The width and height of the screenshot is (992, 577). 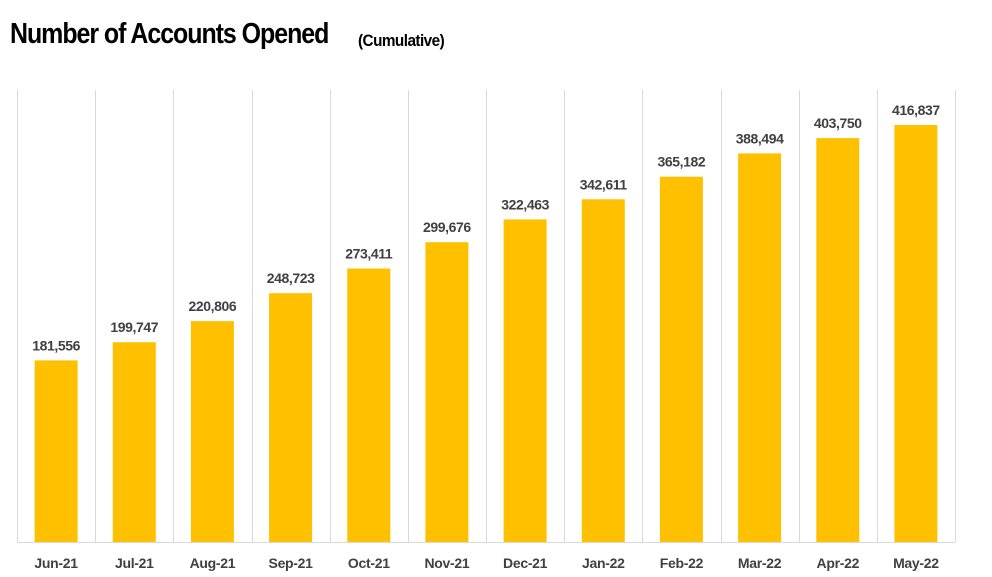 What do you see at coordinates (760, 563) in the screenshot?
I see `x-tick-label: Mar-22` at bounding box center [760, 563].